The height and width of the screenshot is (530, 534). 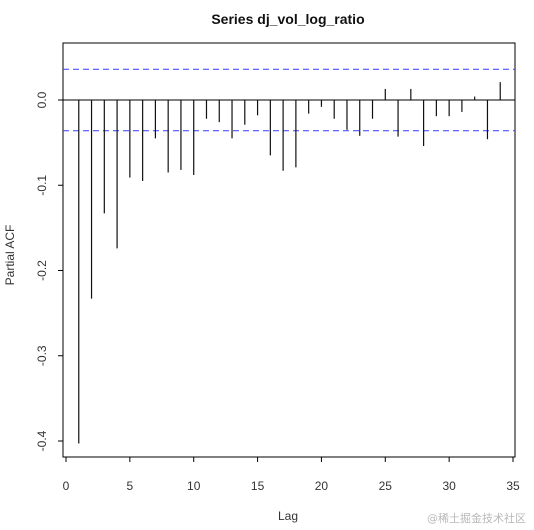 I want to click on y-tick-label: 0.0, so click(x=42, y=99).